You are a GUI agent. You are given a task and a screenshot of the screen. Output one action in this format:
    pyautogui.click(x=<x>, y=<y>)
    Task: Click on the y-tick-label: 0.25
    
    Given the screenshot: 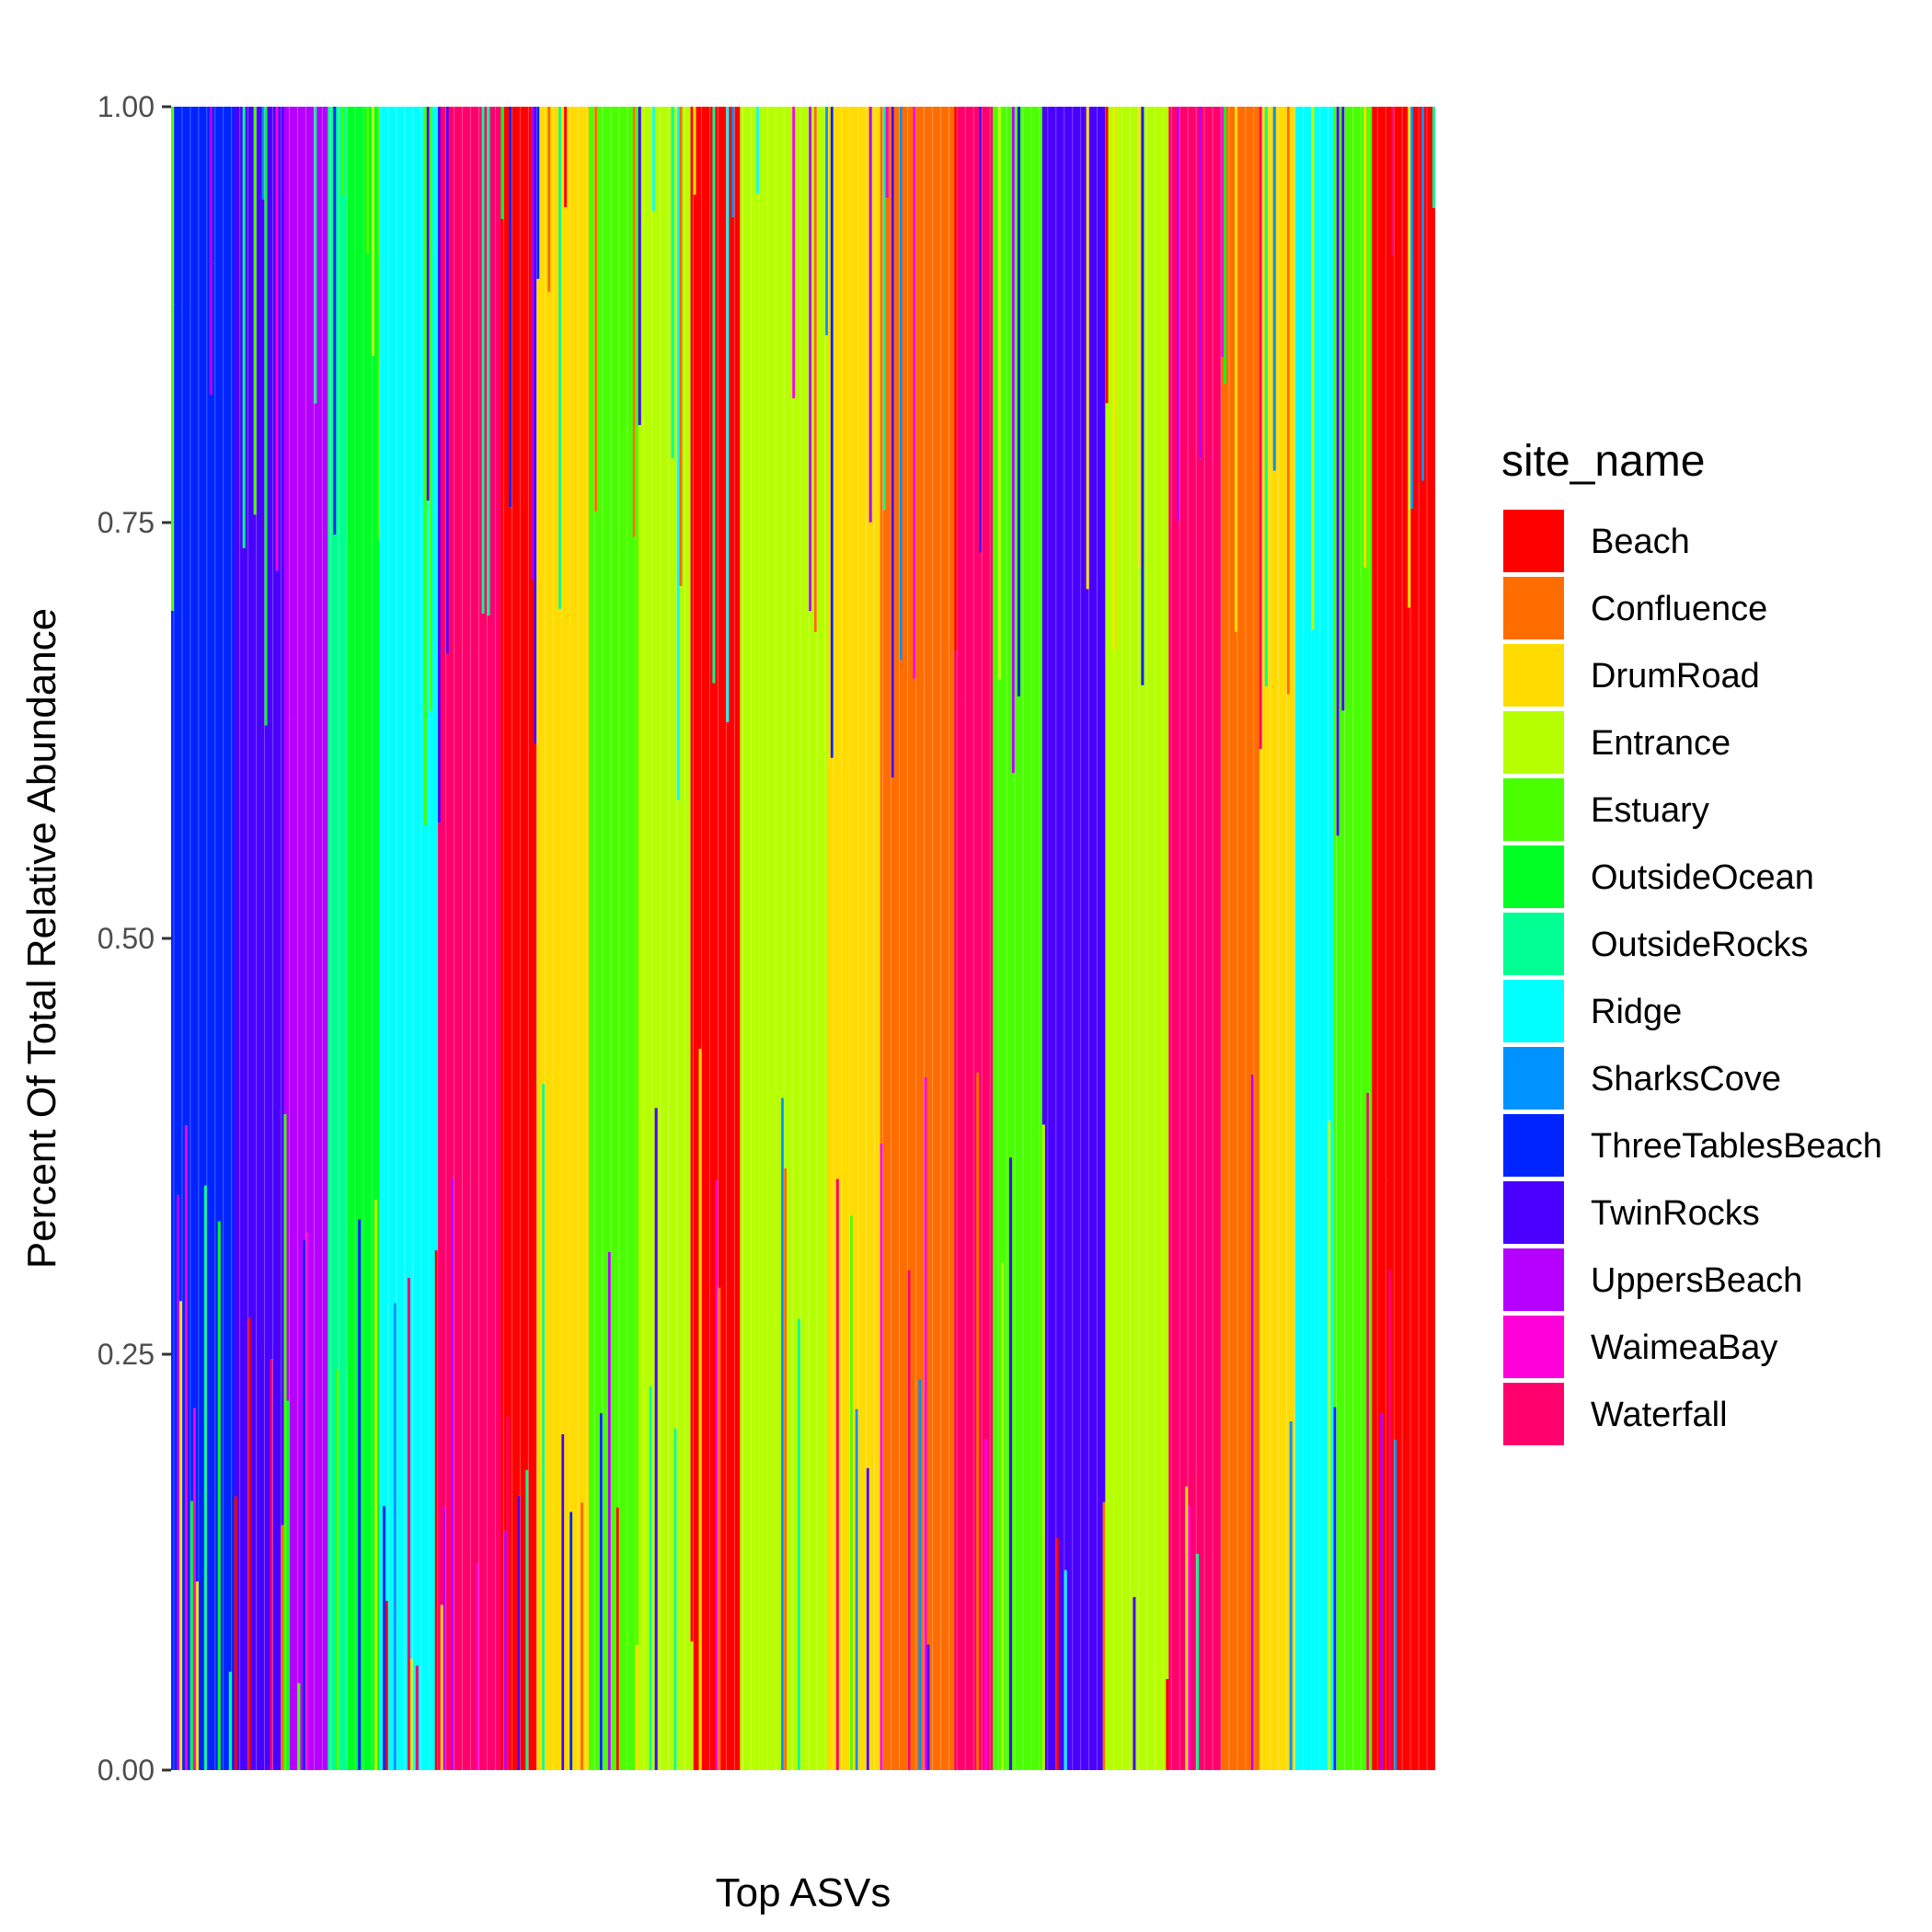 What is the action you would take?
    pyautogui.click(x=126, y=1354)
    